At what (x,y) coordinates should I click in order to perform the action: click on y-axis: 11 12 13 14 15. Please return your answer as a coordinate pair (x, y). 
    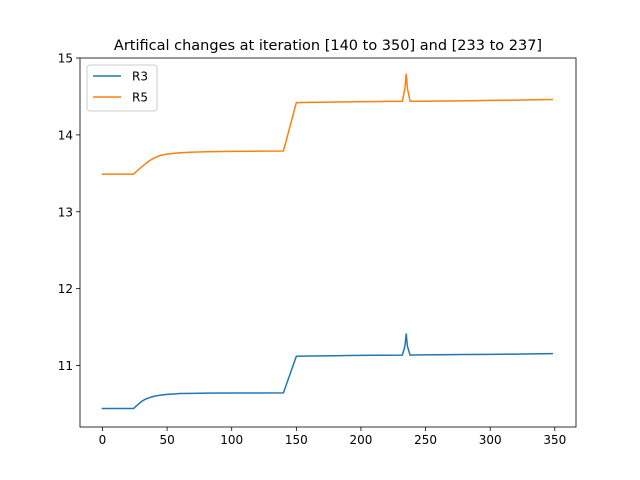
    Looking at the image, I should click on (69, 212).